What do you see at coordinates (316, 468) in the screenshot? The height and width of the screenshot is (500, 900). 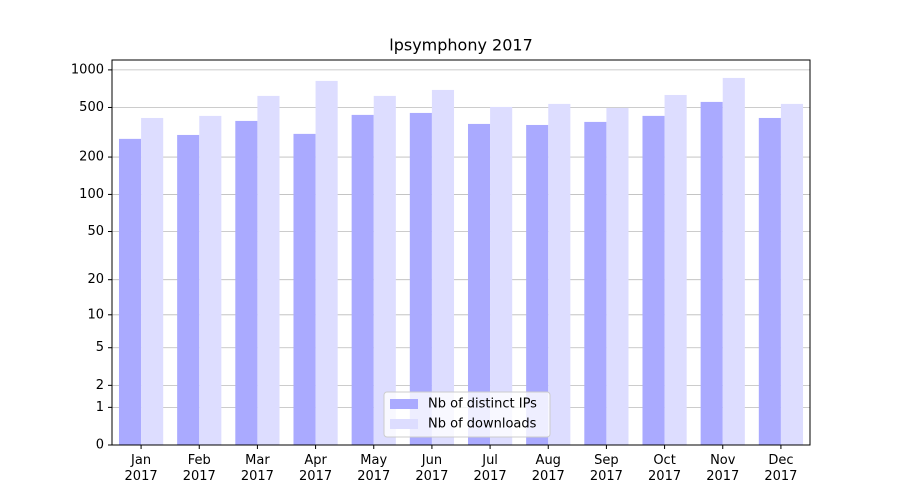 I see `x-tick-label: Apr 2017` at bounding box center [316, 468].